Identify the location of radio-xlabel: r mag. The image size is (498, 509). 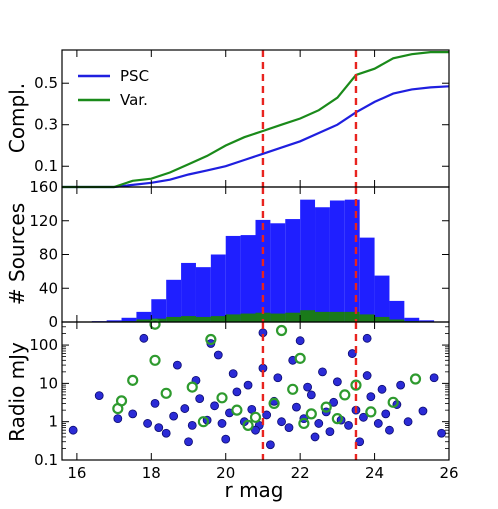
(253, 490).